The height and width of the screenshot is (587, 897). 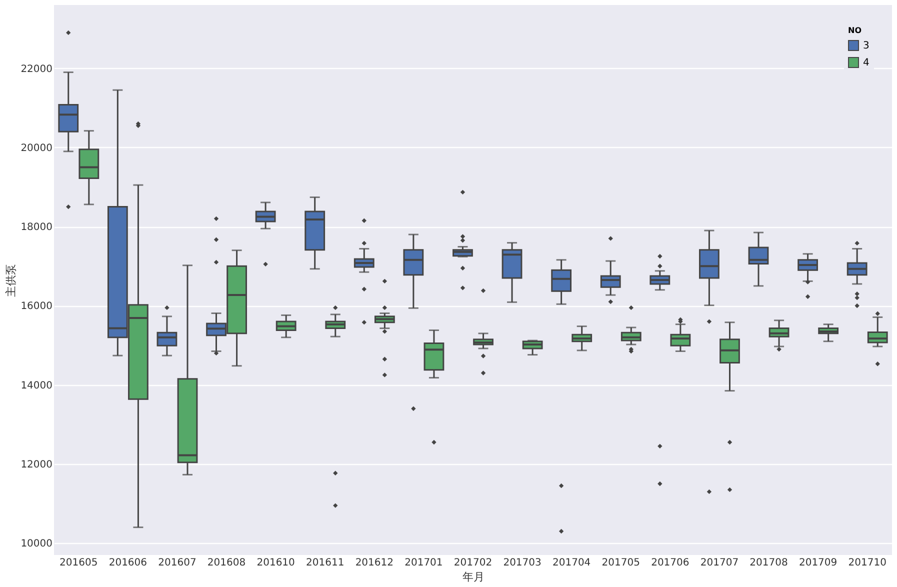 What do you see at coordinates (374, 563) in the screenshot?
I see `x-tick-label: 201612` at bounding box center [374, 563].